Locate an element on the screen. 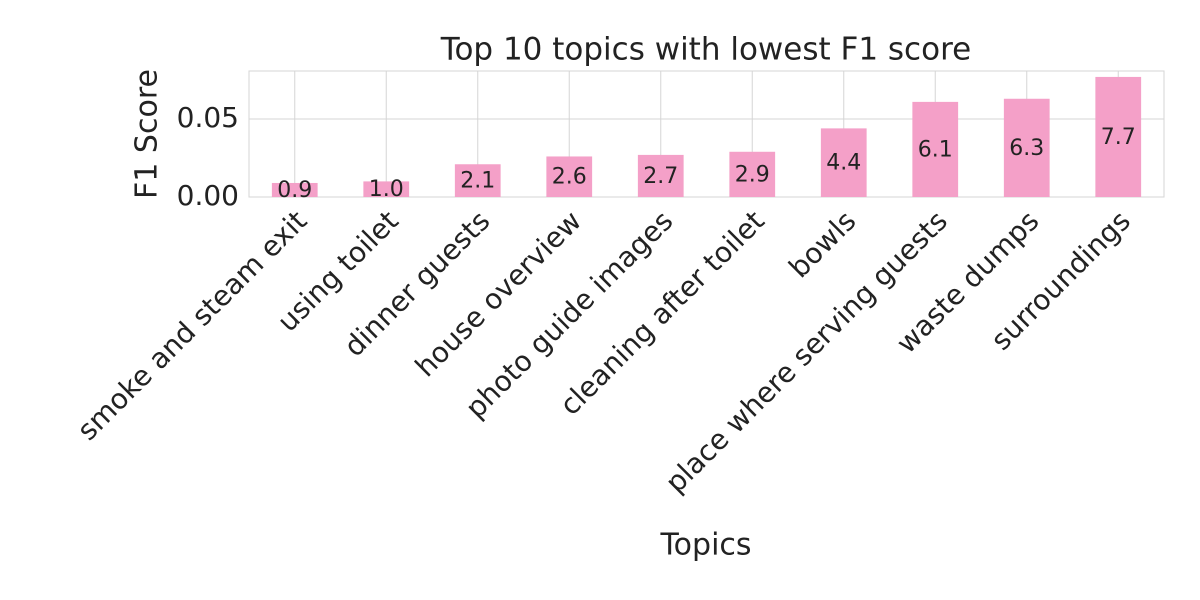 The width and height of the screenshot is (1200, 600). value-label: 1.0 is located at coordinates (386, 189).